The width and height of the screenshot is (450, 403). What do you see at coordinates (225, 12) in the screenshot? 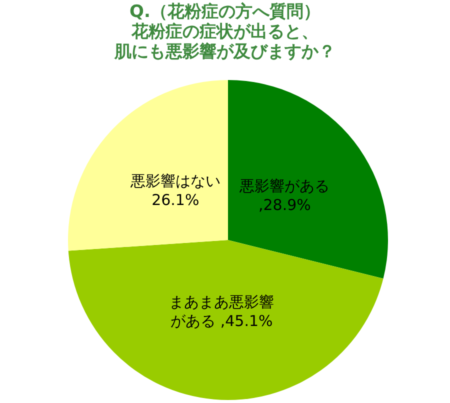
I see `chart-title: Q.（花粉症の方へ質問）` at bounding box center [225, 12].